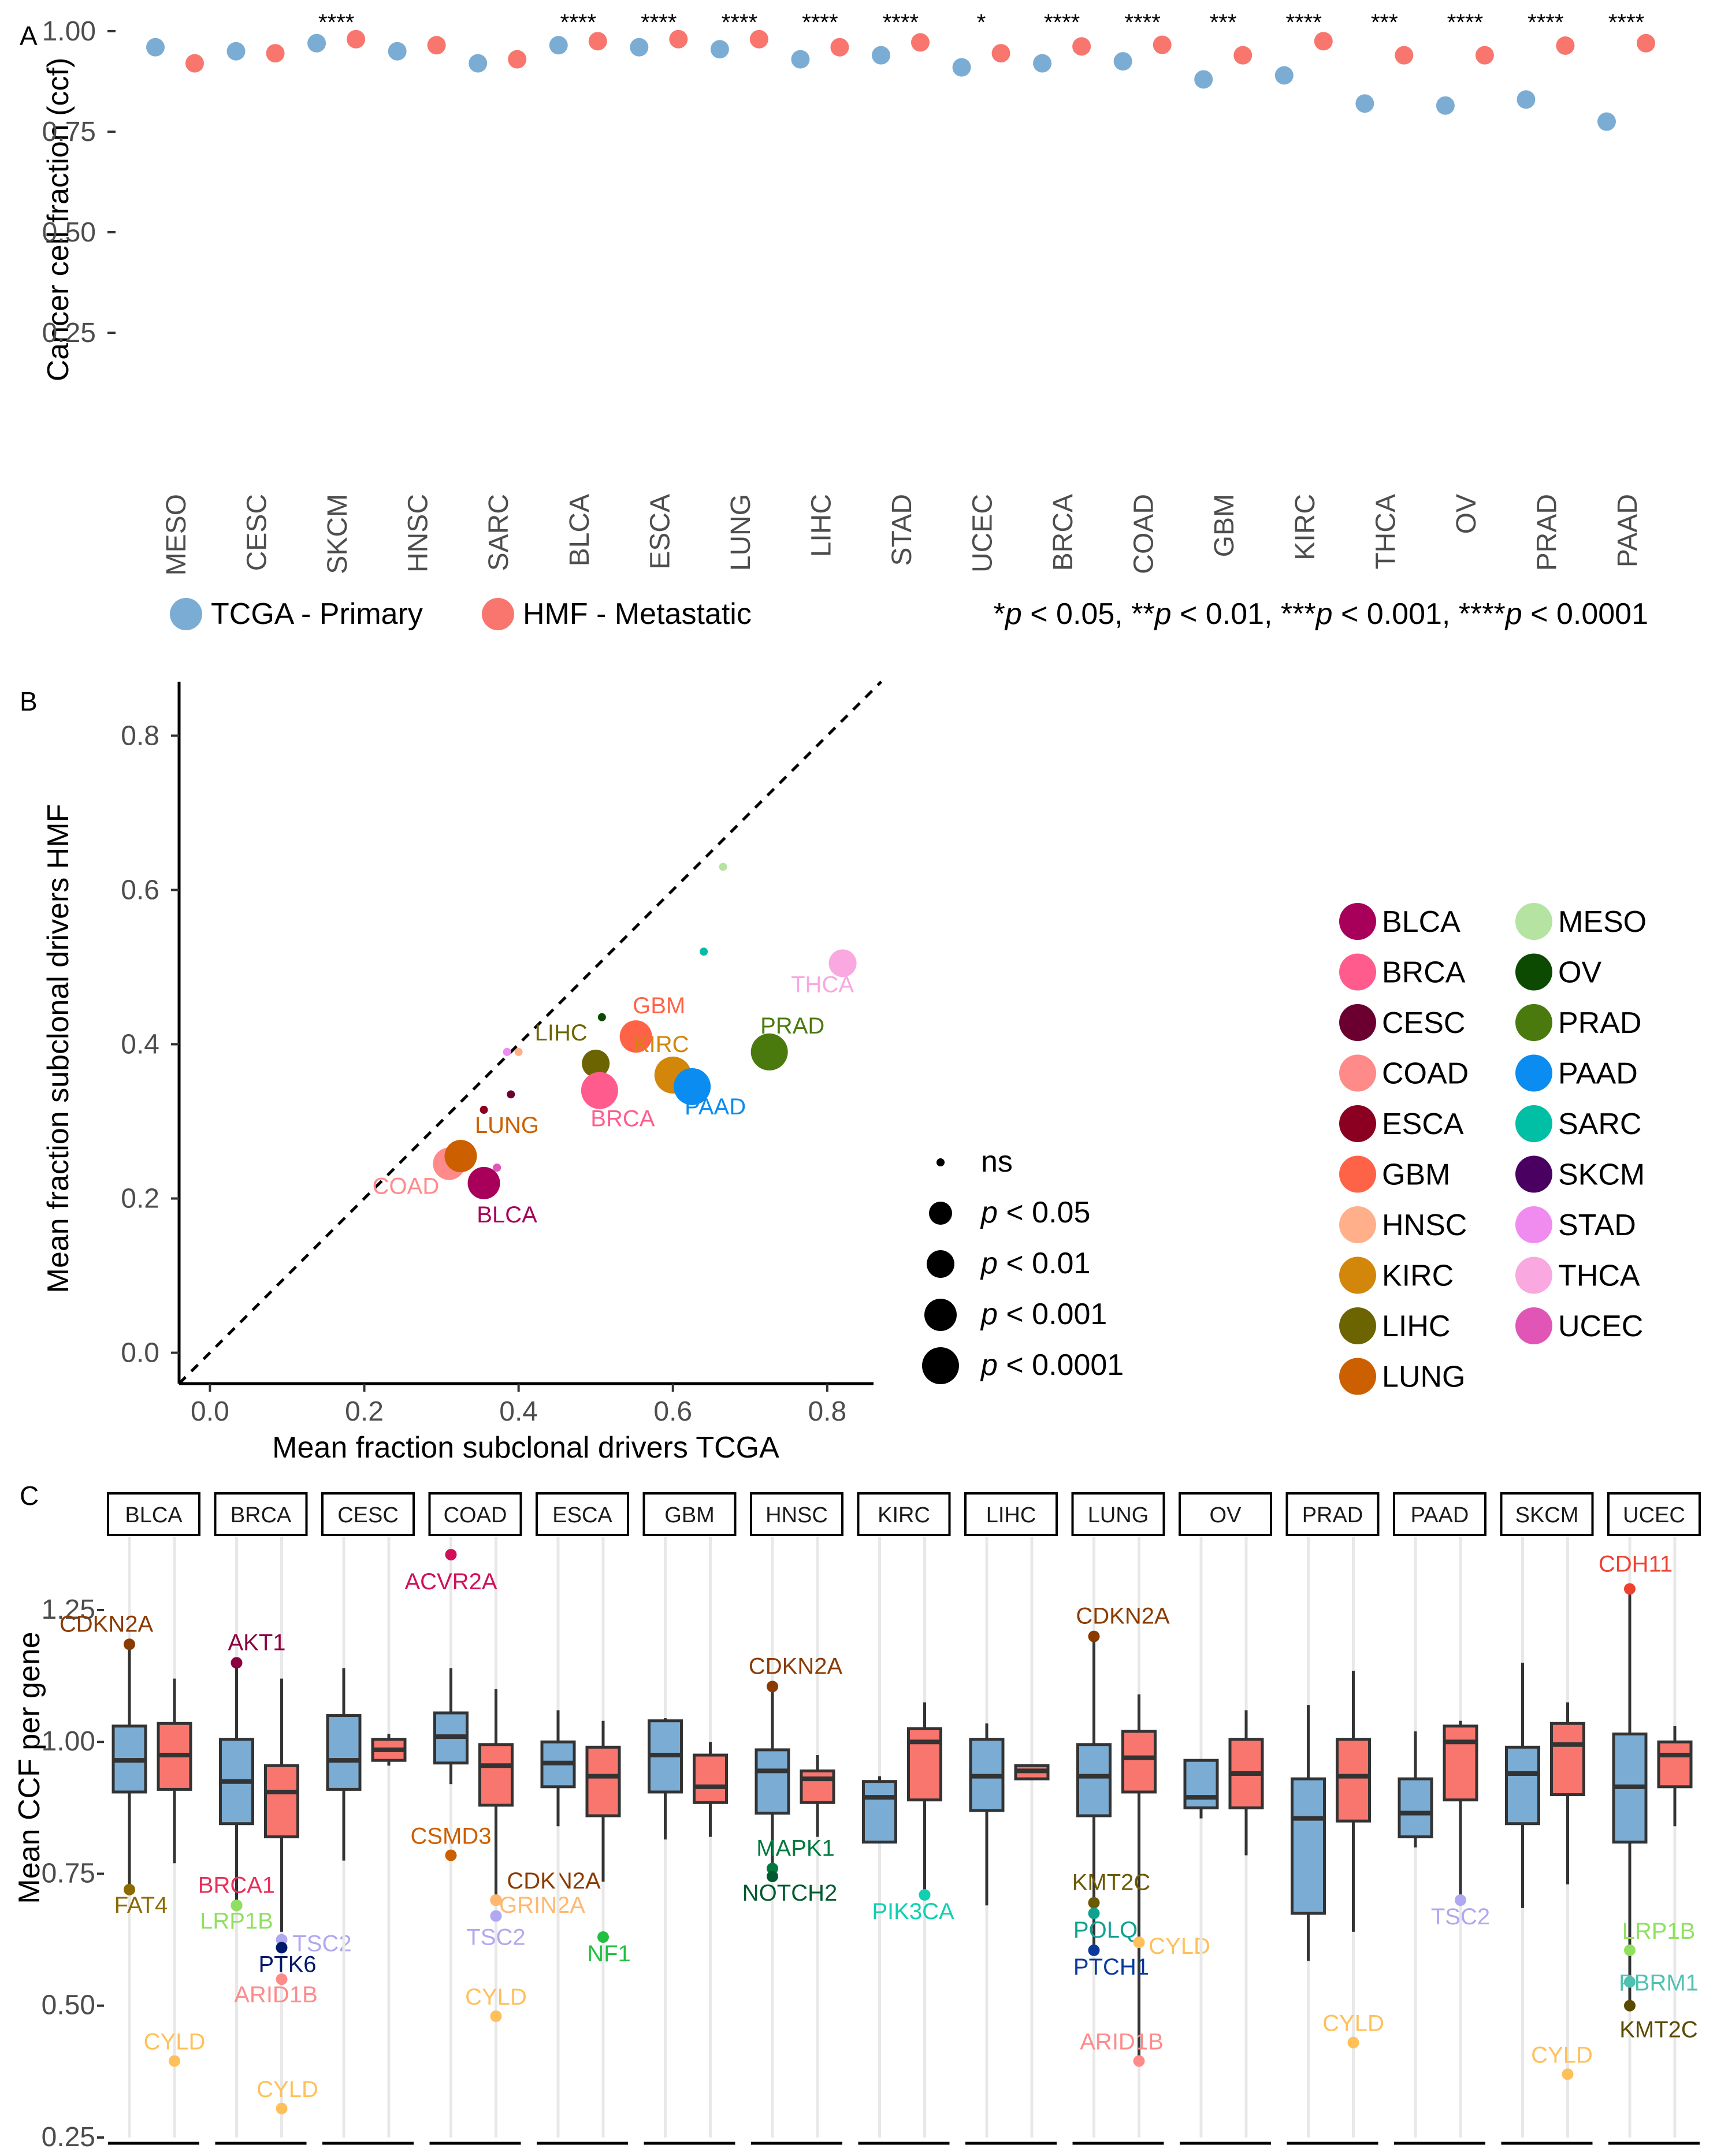 The image size is (1717, 2156). I want to click on panel-letter-c: C, so click(29, 1496).